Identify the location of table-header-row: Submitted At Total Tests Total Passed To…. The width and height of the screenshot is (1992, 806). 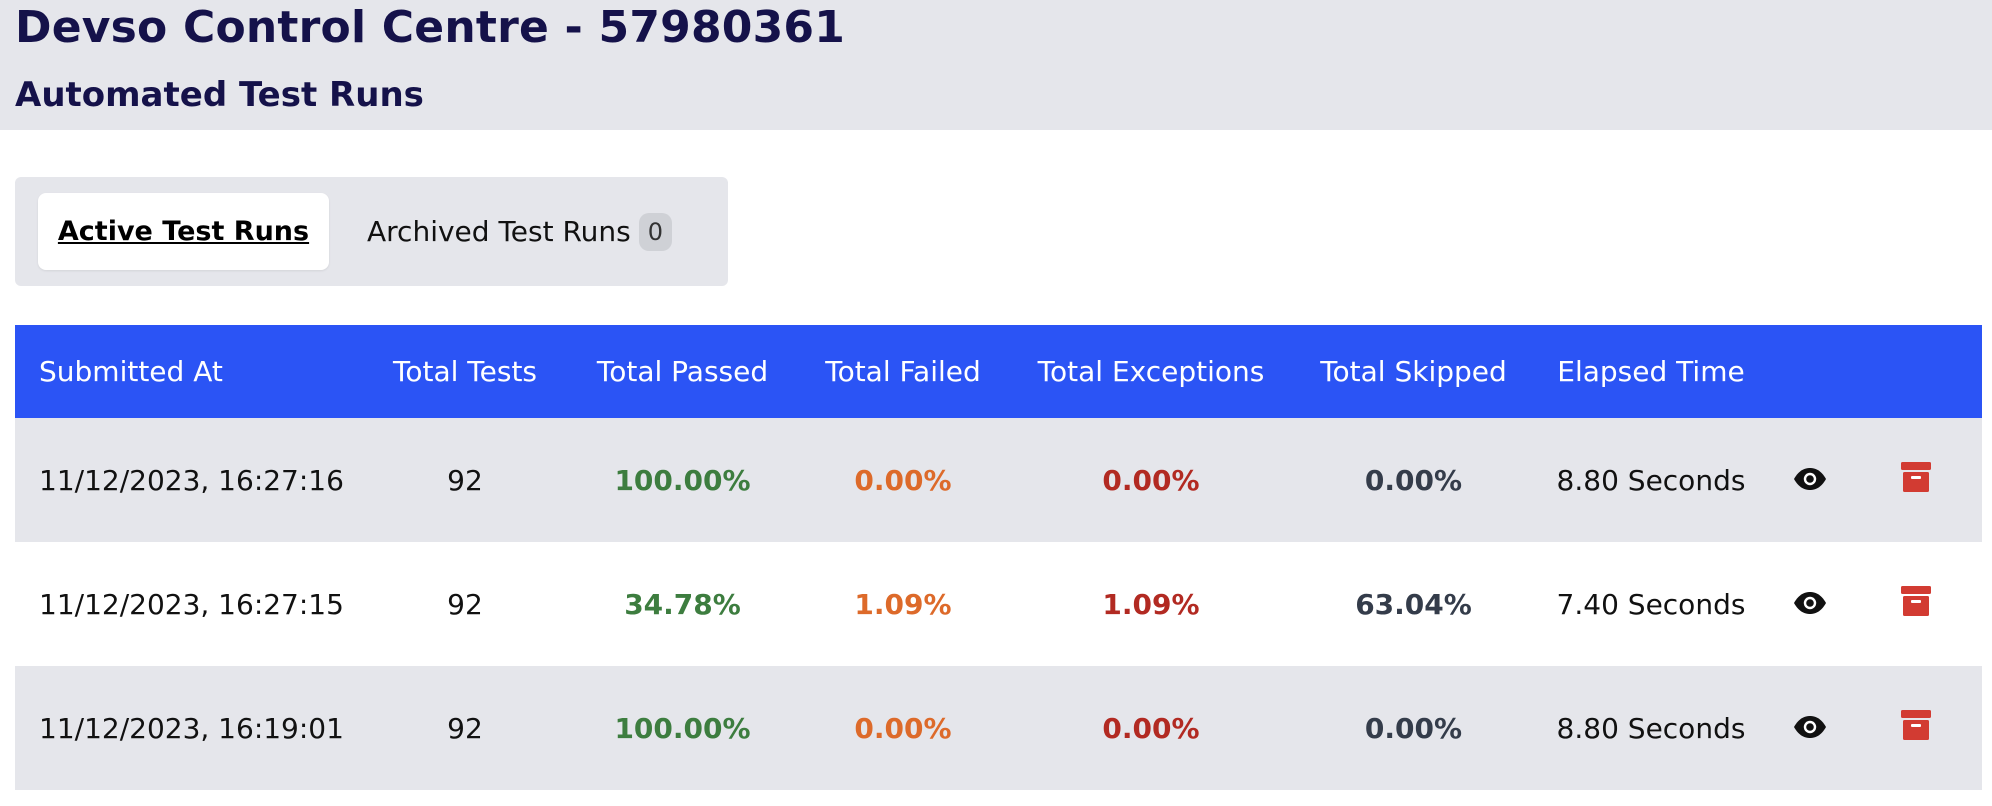
(998, 371).